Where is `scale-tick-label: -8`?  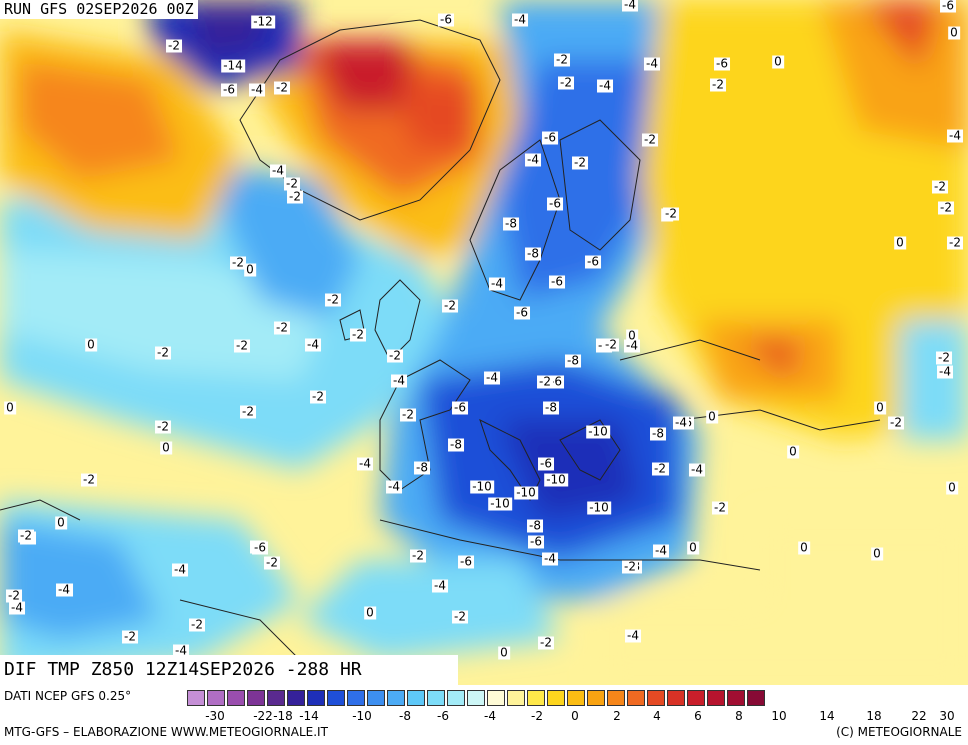 scale-tick-label: -8 is located at coordinates (405, 716).